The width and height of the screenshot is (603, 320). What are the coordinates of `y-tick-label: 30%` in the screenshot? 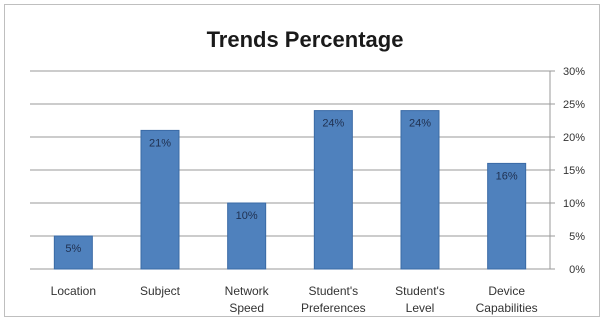 It's located at (574, 72).